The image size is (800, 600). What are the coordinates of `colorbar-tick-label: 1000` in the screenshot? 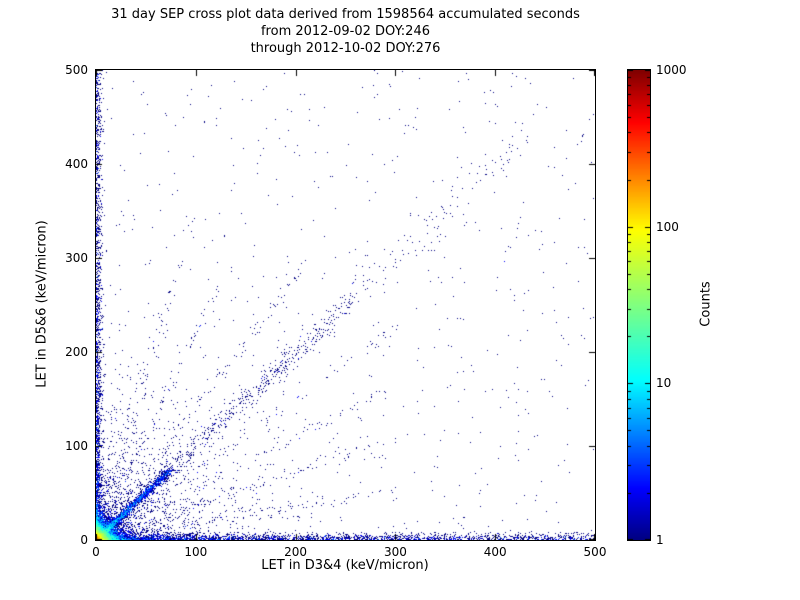 It's located at (671, 70).